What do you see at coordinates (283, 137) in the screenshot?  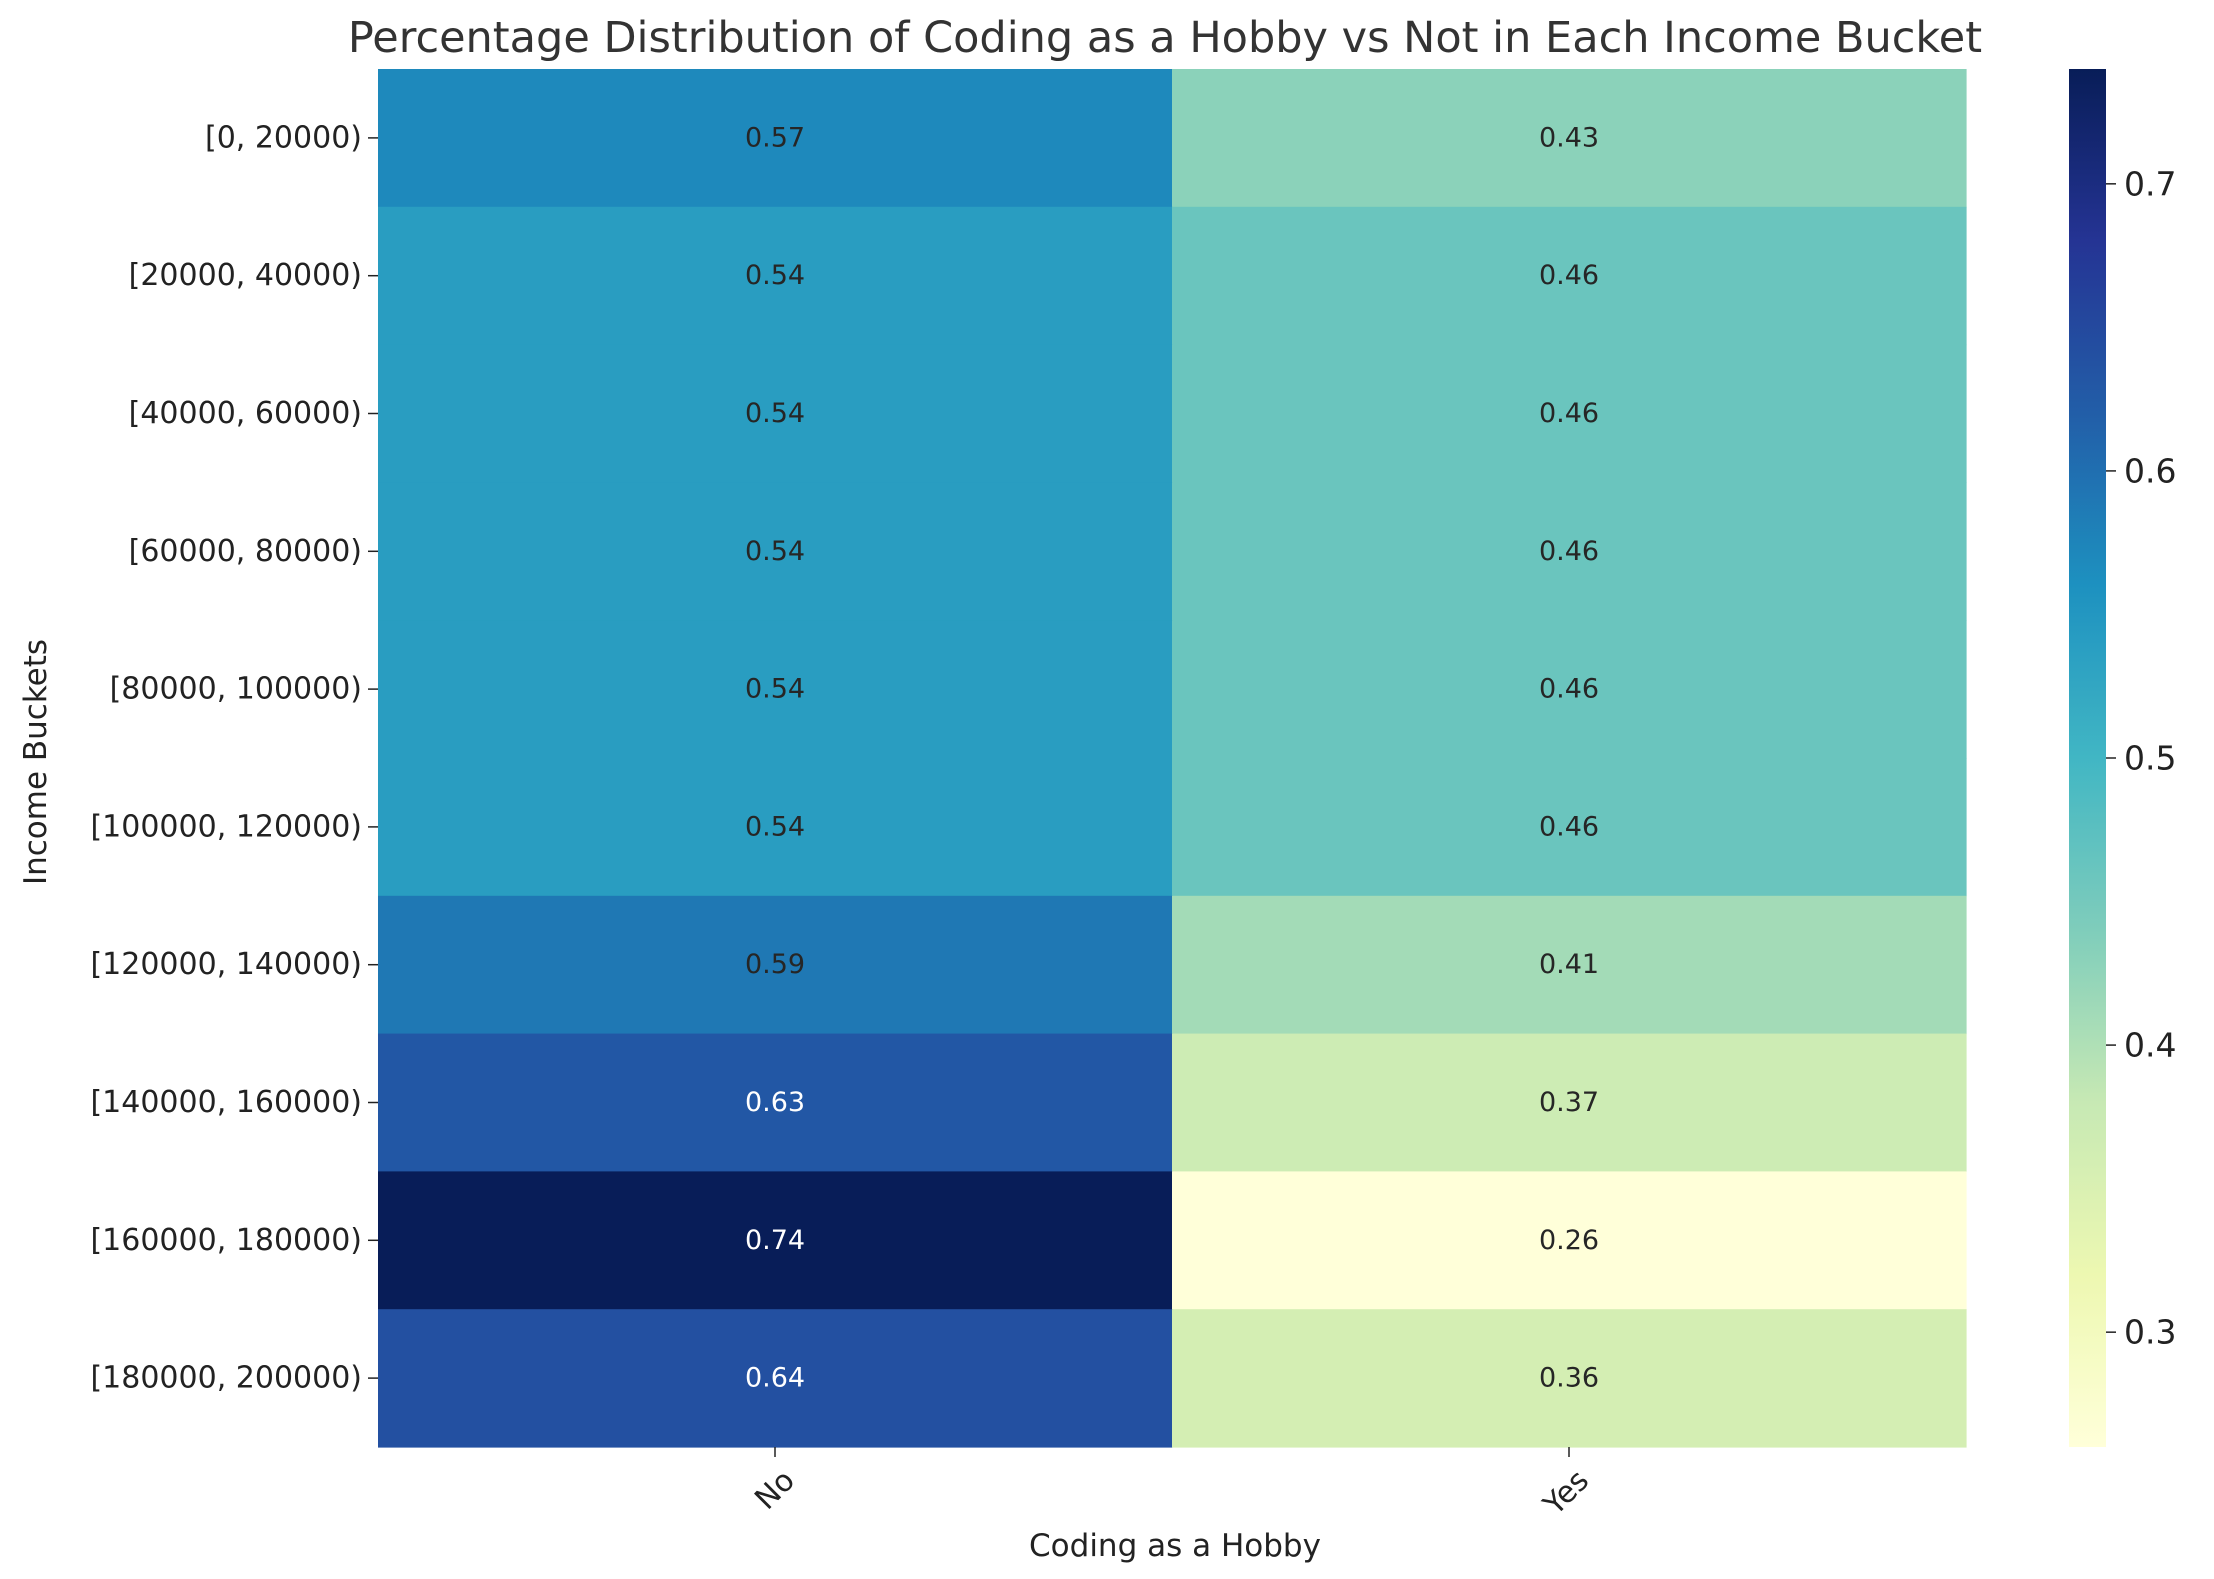 I see `y-tick-label: [0, 20000)` at bounding box center [283, 137].